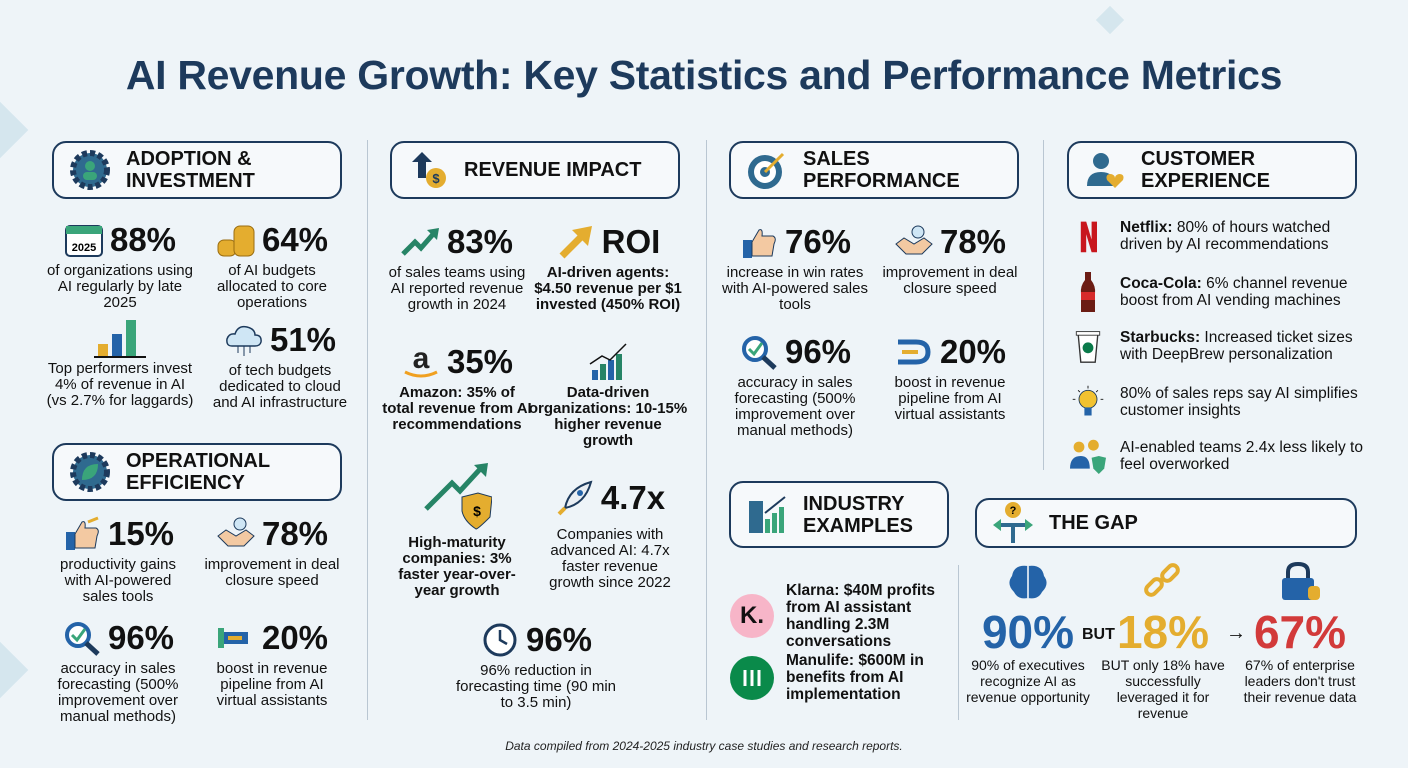  I want to click on arrow-dollar-icon: $, so click(429, 170).